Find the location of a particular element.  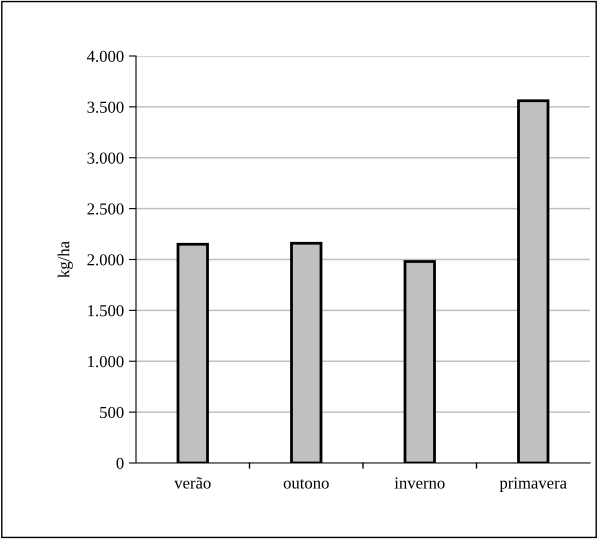

y-tick-label: 3.000 is located at coordinates (105, 158).